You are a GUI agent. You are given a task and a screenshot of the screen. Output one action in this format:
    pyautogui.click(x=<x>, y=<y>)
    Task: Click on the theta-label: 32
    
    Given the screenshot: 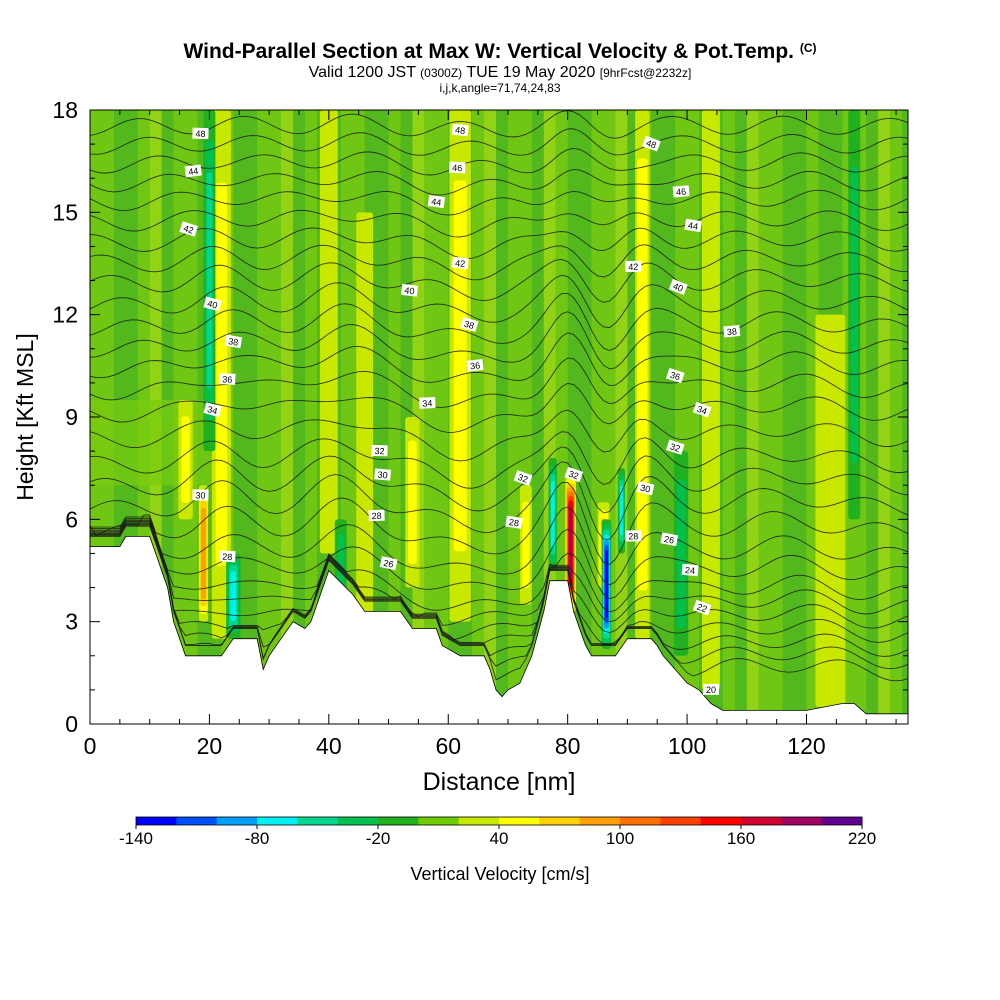 What is the action you would take?
    pyautogui.click(x=379, y=450)
    